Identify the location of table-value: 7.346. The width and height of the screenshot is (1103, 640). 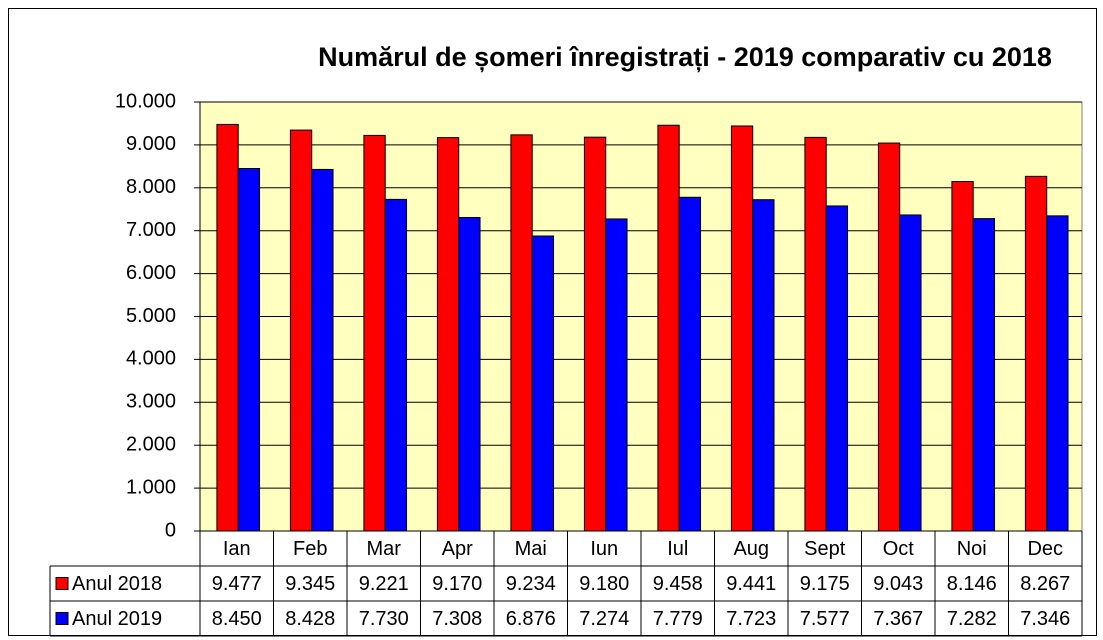
(1045, 619).